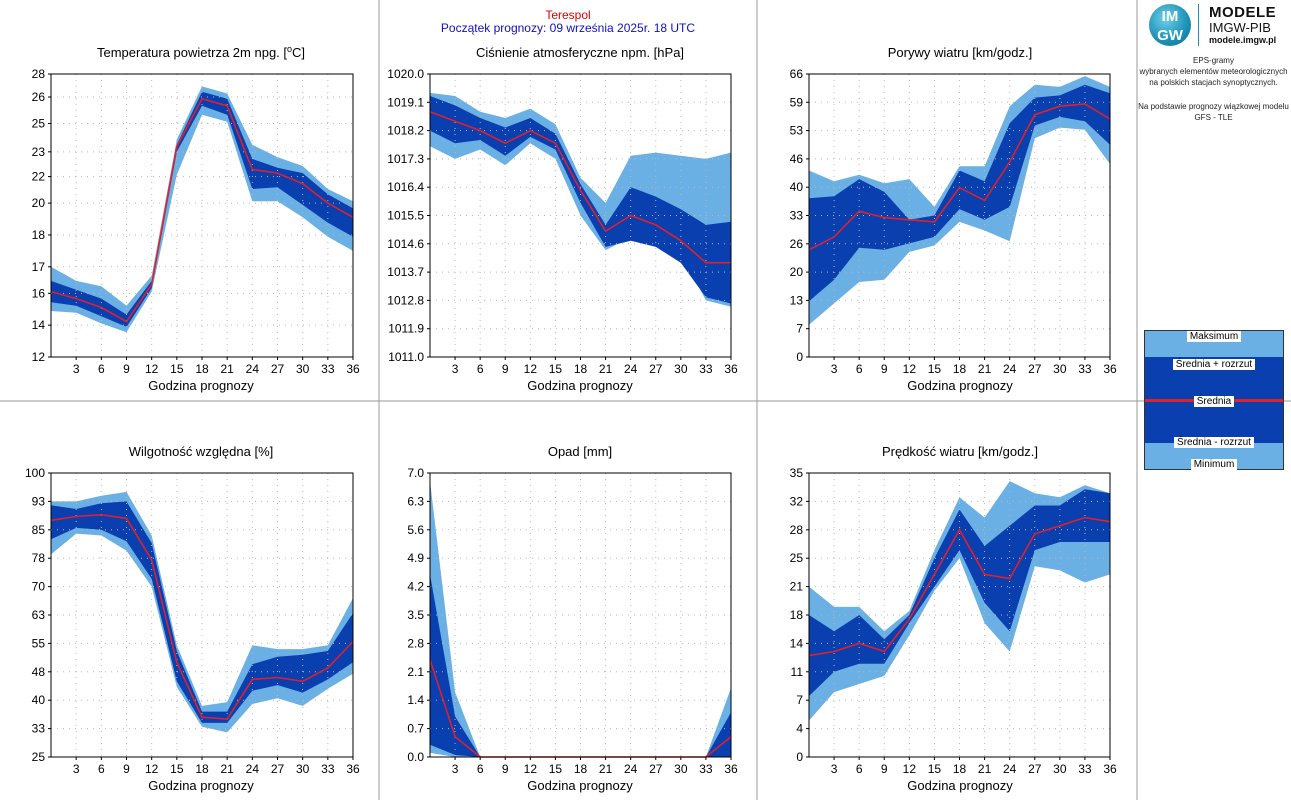  I want to click on imgw-logo: IM GW MODELE IMGW-PIB modele.imgw.pl, so click(1217, 25).